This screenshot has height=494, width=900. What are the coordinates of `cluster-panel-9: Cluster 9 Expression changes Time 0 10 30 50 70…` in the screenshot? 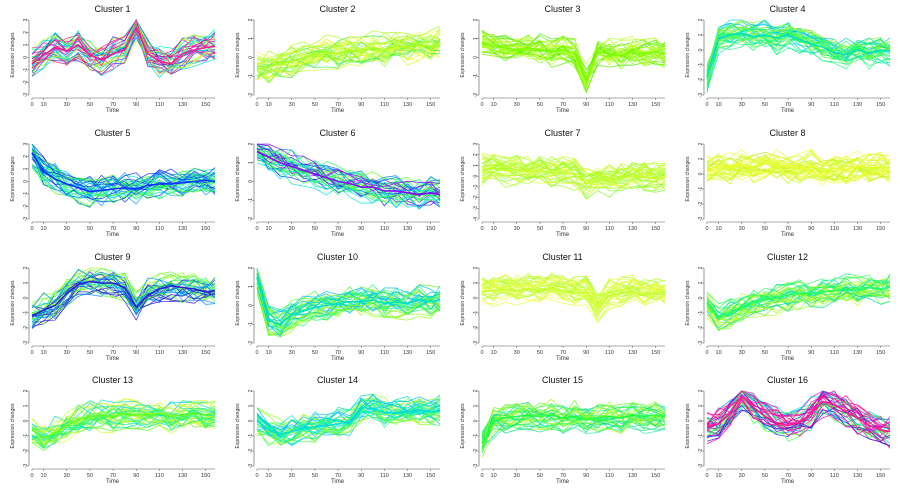 It's located at (112, 309).